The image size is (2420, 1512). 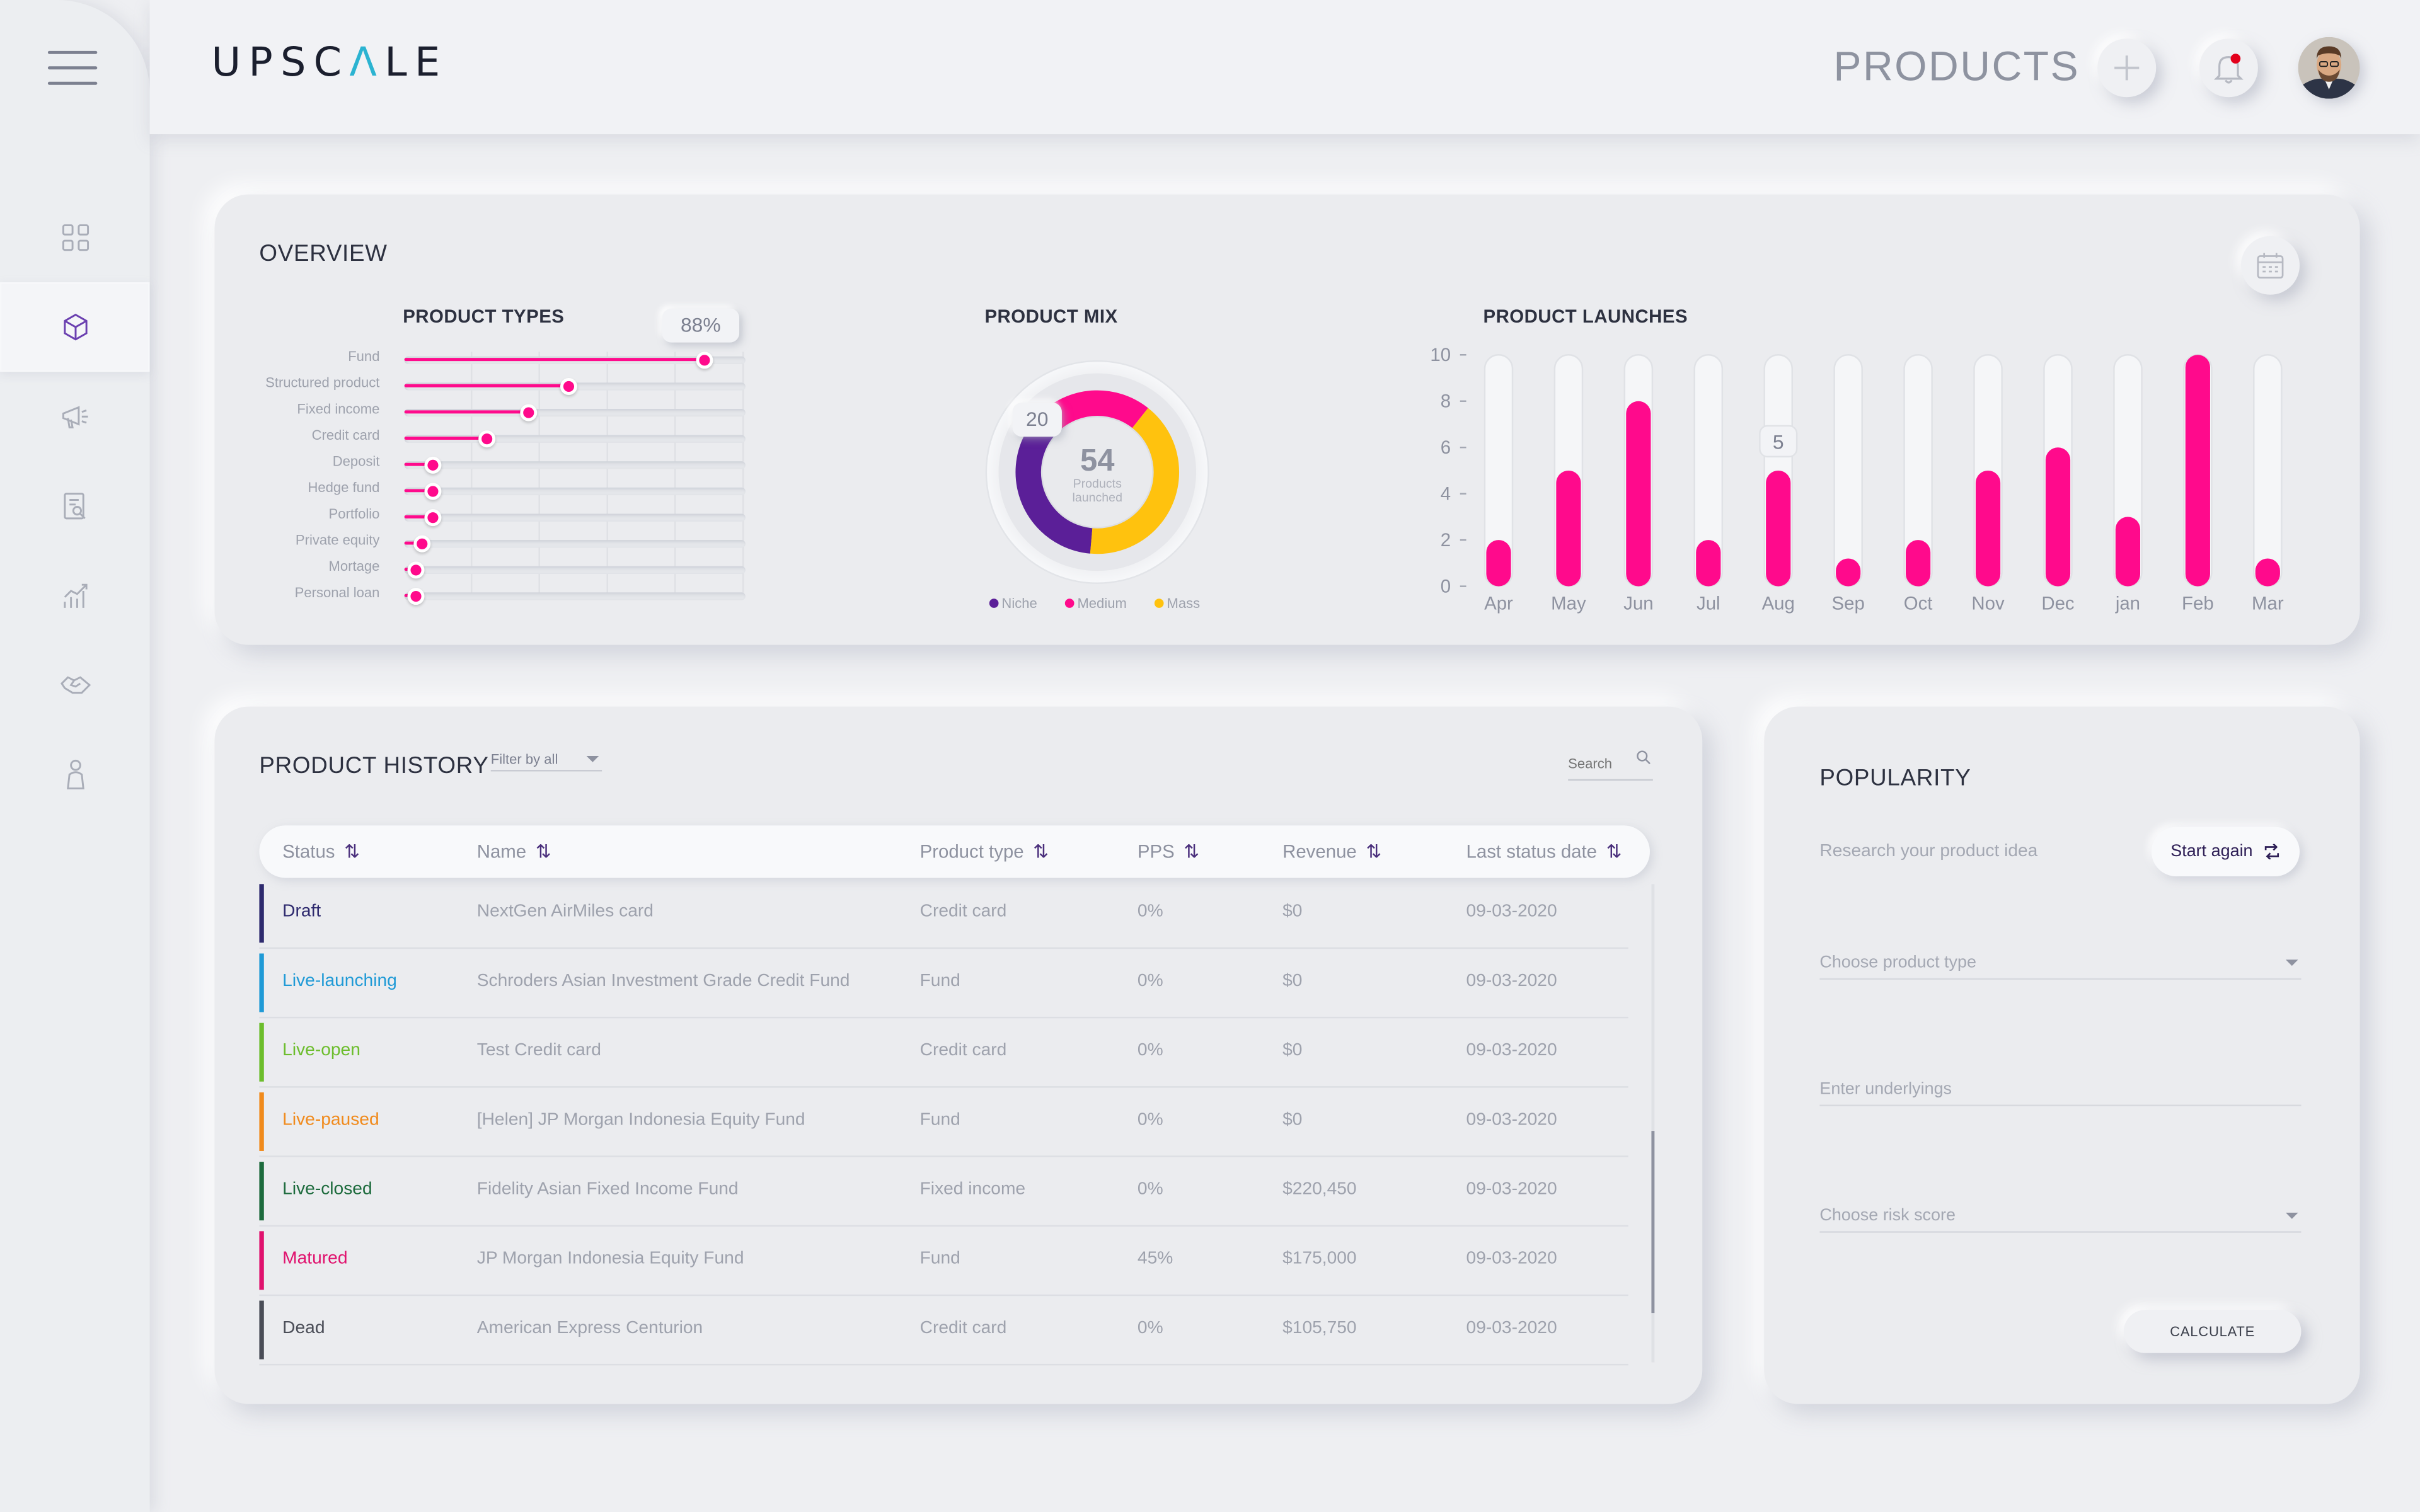 What do you see at coordinates (75, 506) in the screenshot?
I see `sidebar-item-reports` at bounding box center [75, 506].